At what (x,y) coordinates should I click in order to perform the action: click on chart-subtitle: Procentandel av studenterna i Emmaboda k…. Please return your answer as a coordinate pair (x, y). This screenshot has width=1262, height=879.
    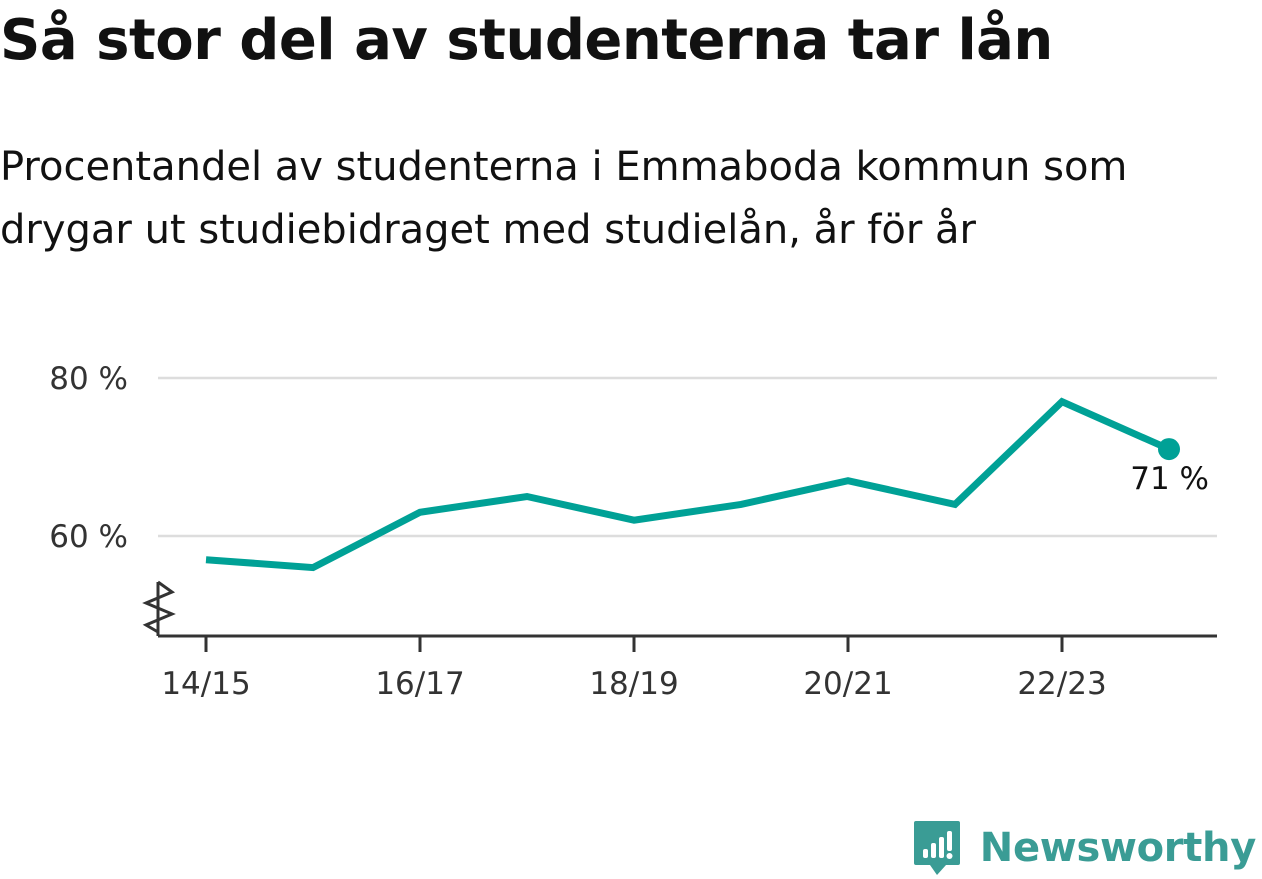
    Looking at the image, I should click on (564, 198).